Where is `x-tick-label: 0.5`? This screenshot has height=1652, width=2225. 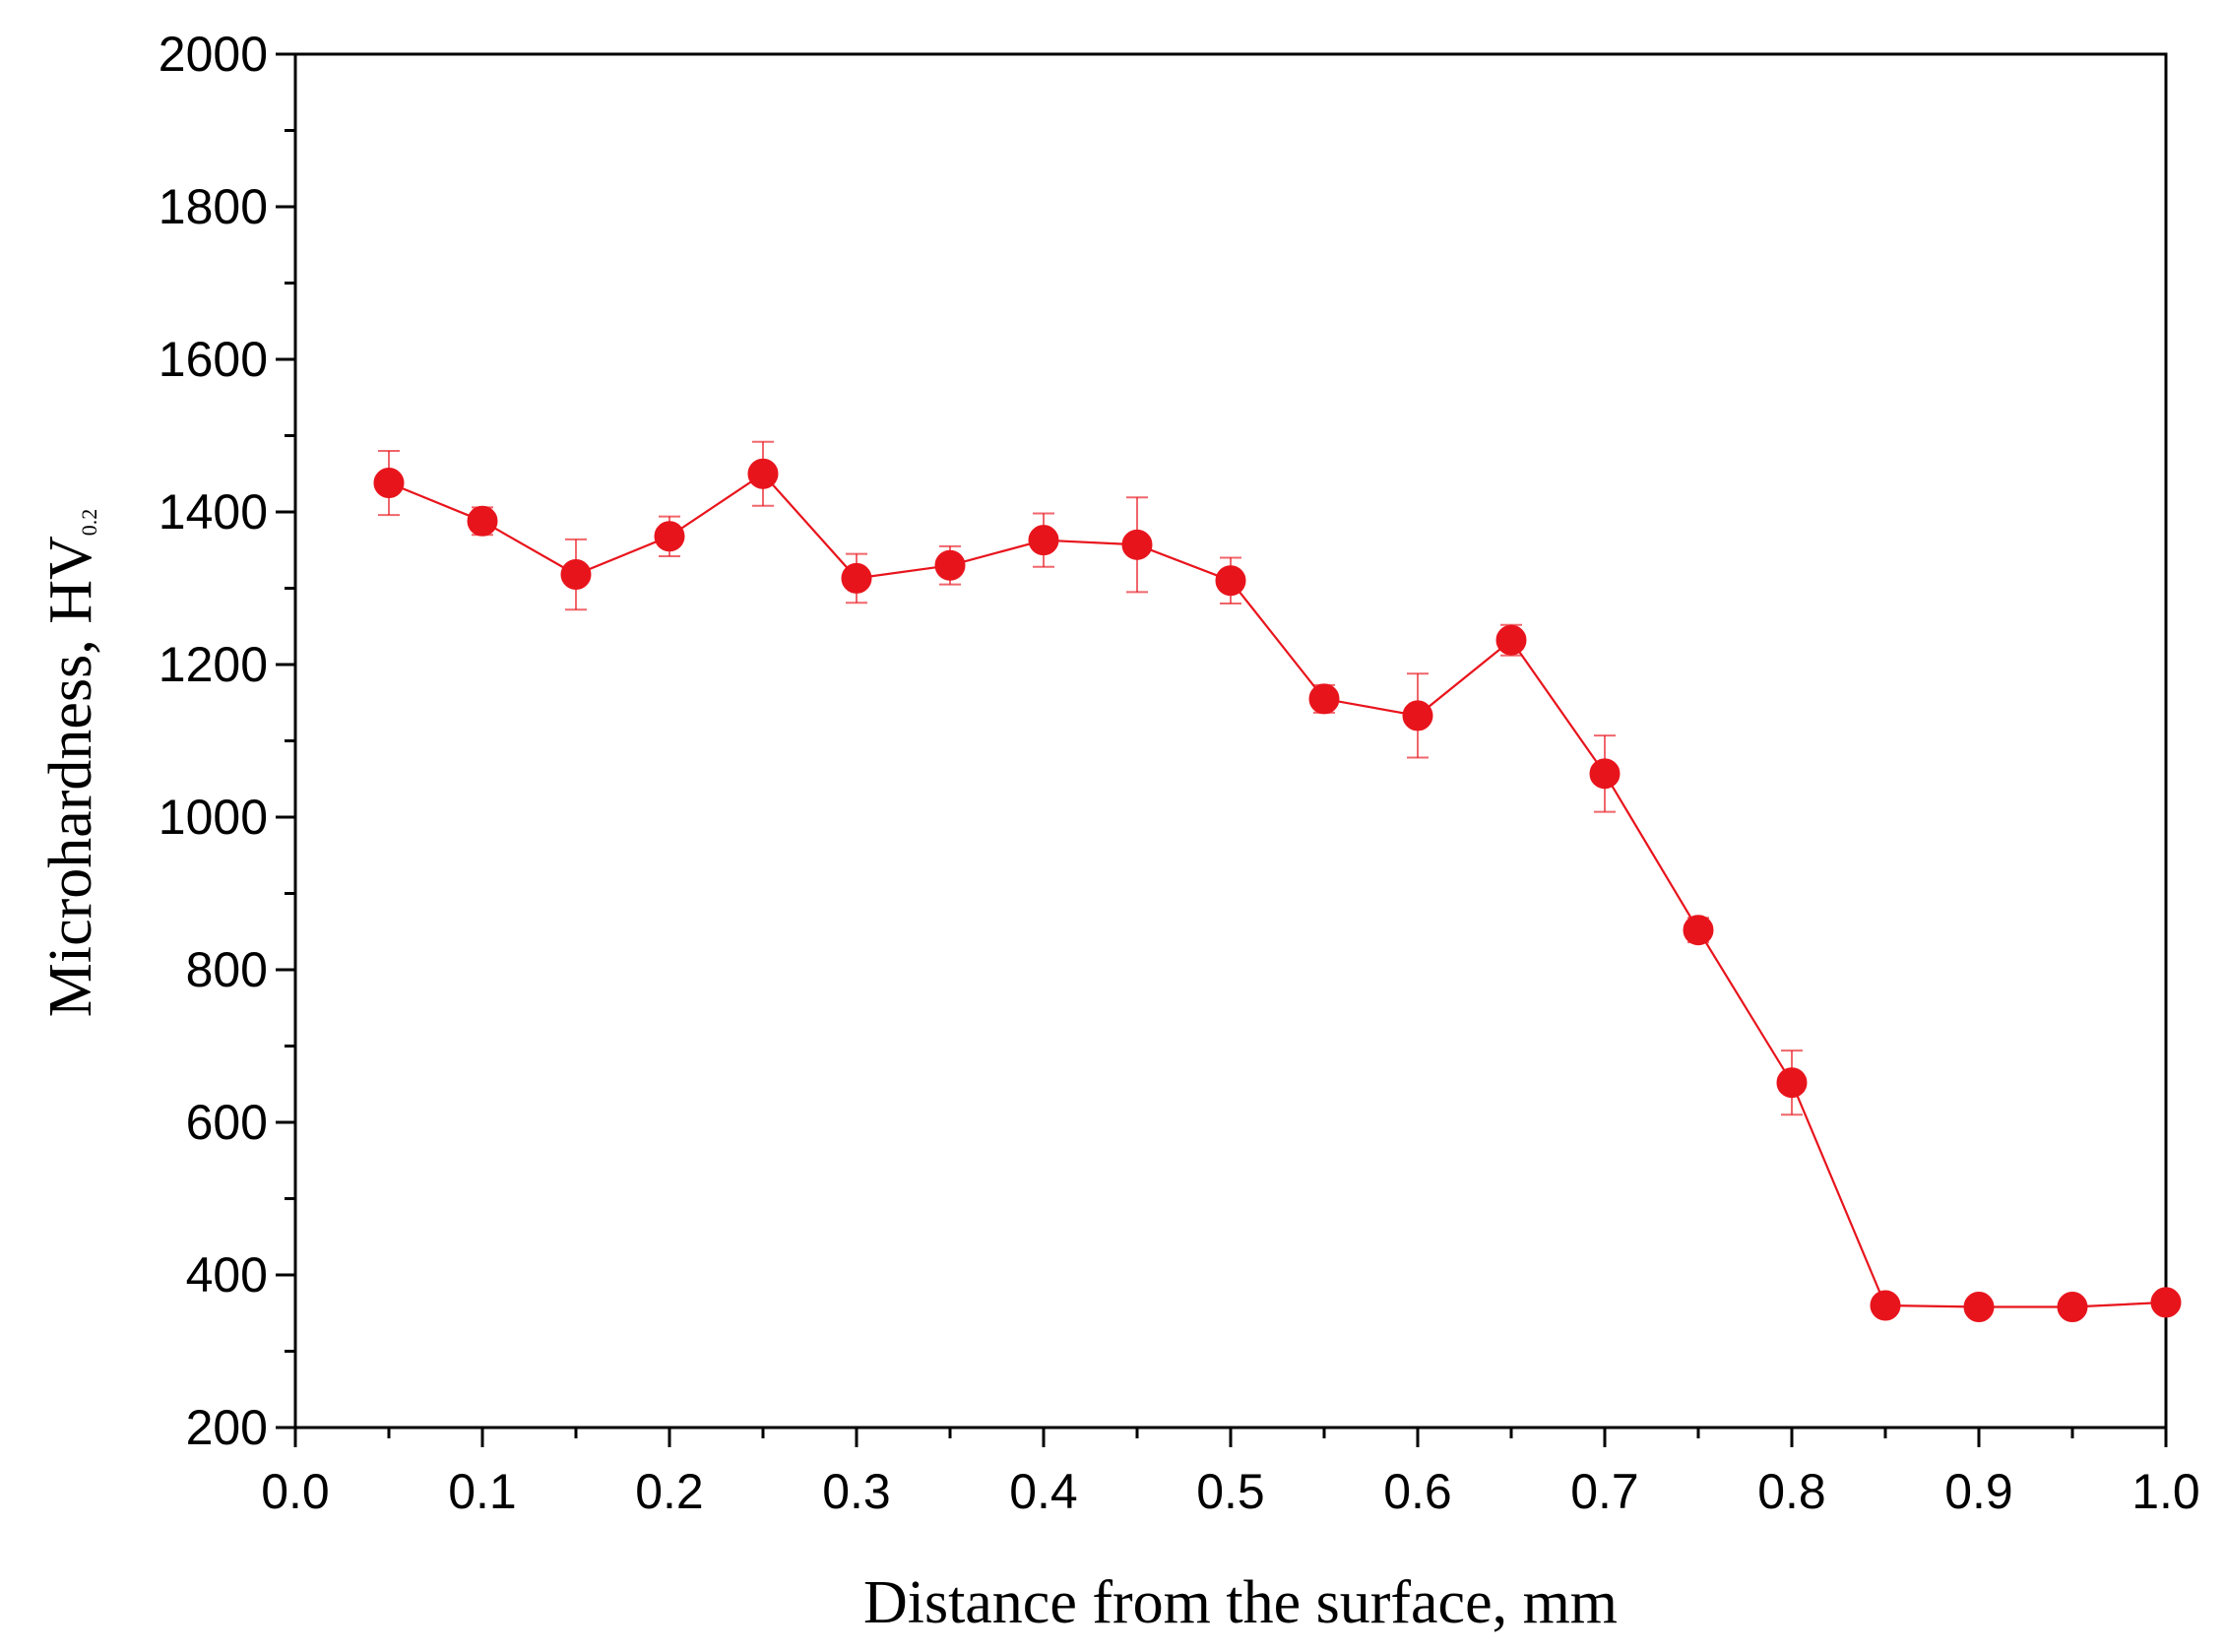
x-tick-label: 0.5 is located at coordinates (1230, 1491).